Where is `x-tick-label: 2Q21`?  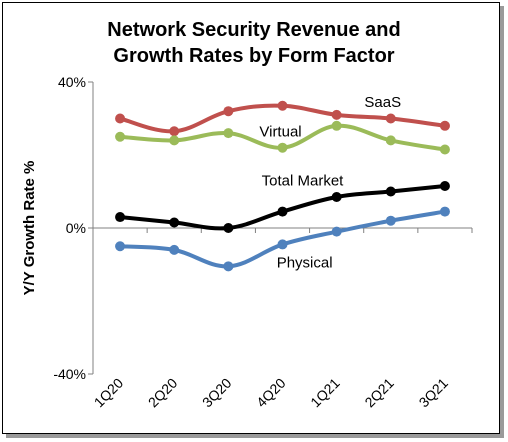 x-tick-label: 2Q21 is located at coordinates (379, 393).